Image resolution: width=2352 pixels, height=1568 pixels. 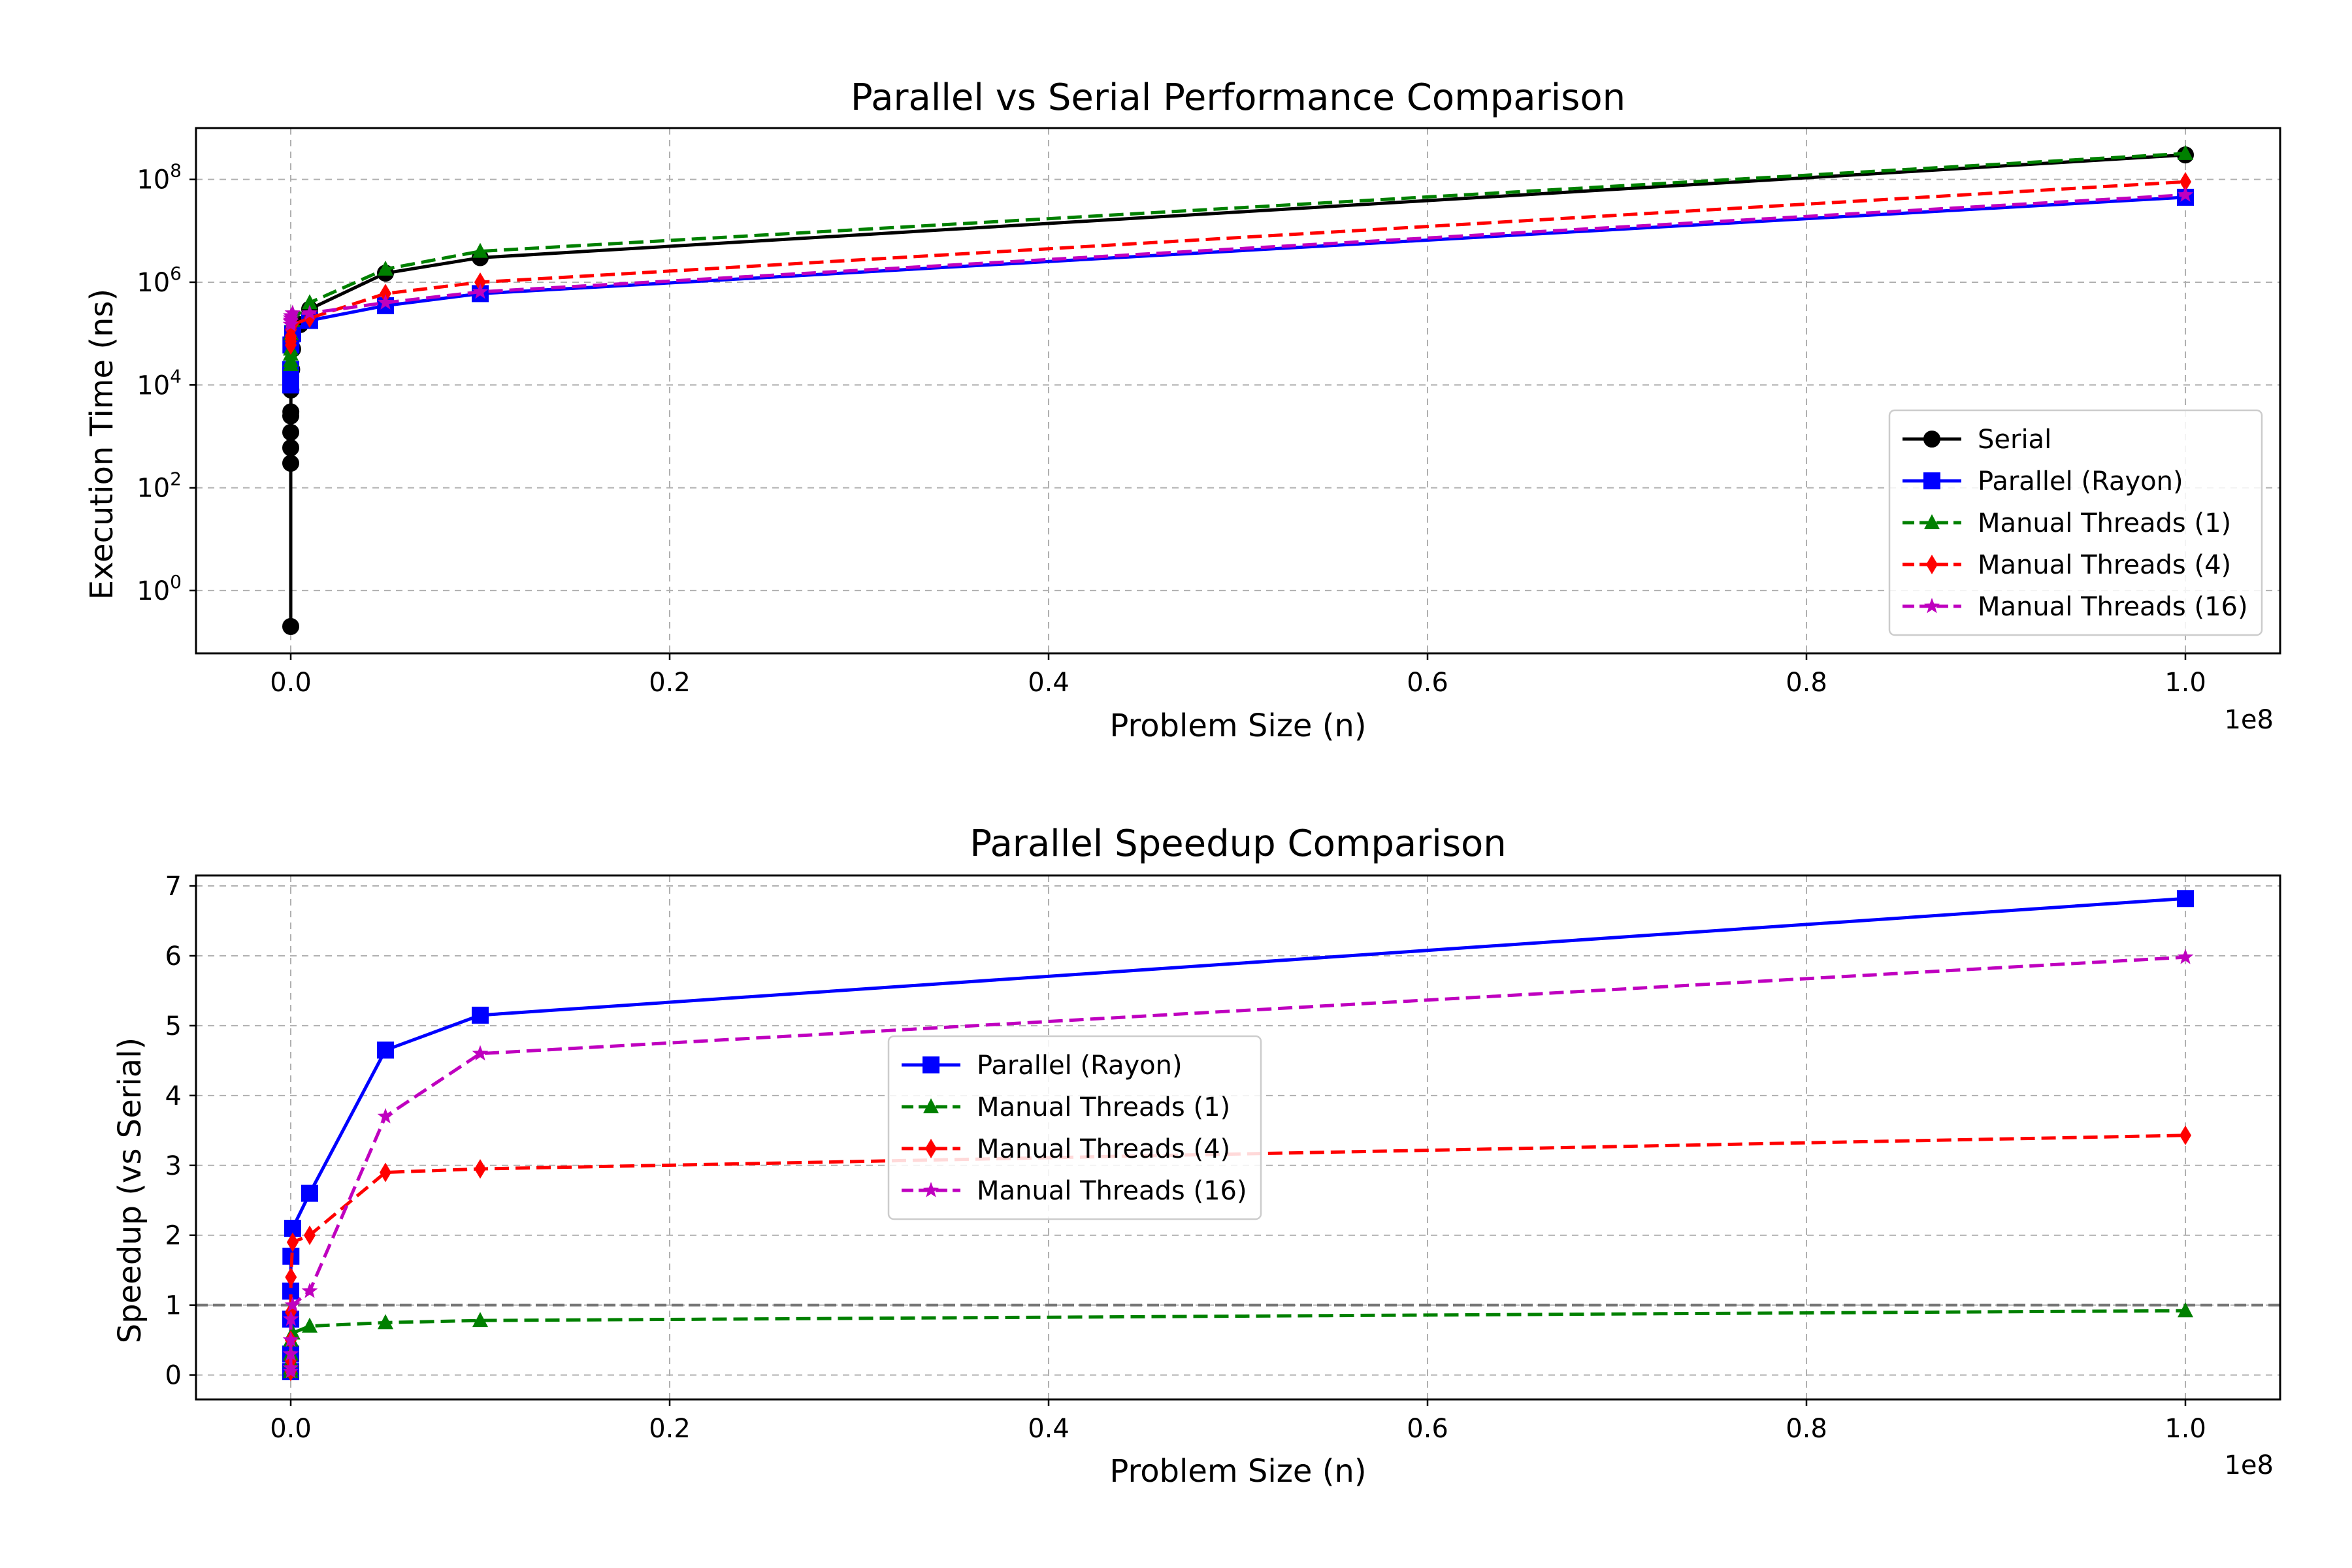 What do you see at coordinates (1806, 1429) in the screenshot?
I see `x-tick-label: 0.8` at bounding box center [1806, 1429].